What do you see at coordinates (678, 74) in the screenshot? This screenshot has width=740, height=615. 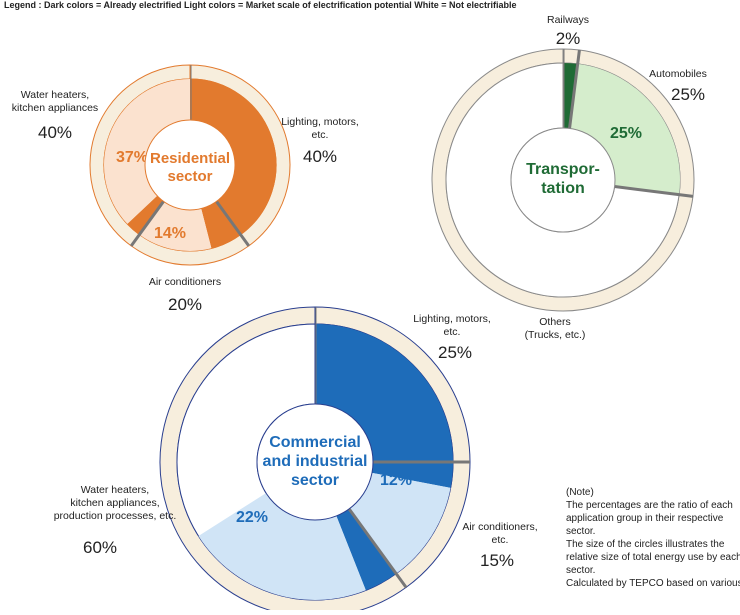 I see `category-label: Automobiles` at bounding box center [678, 74].